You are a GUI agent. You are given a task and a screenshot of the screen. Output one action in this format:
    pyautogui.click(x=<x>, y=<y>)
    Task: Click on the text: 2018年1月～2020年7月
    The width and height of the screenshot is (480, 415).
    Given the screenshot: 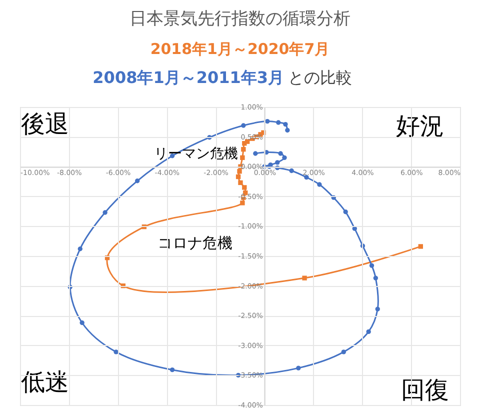 What is the action you would take?
    pyautogui.click(x=240, y=49)
    